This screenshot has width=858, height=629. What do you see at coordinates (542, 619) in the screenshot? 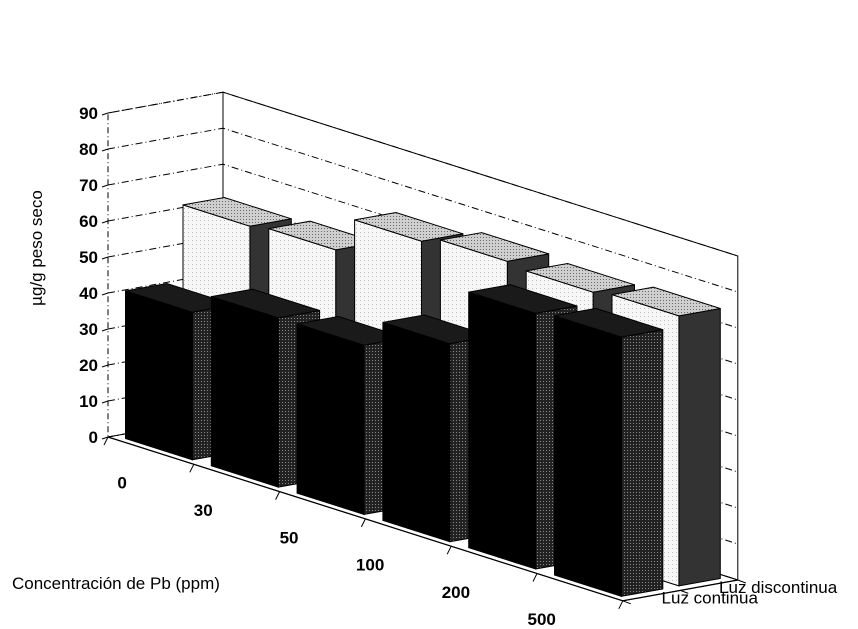
I see `category-tick-label: 500` at bounding box center [542, 619].